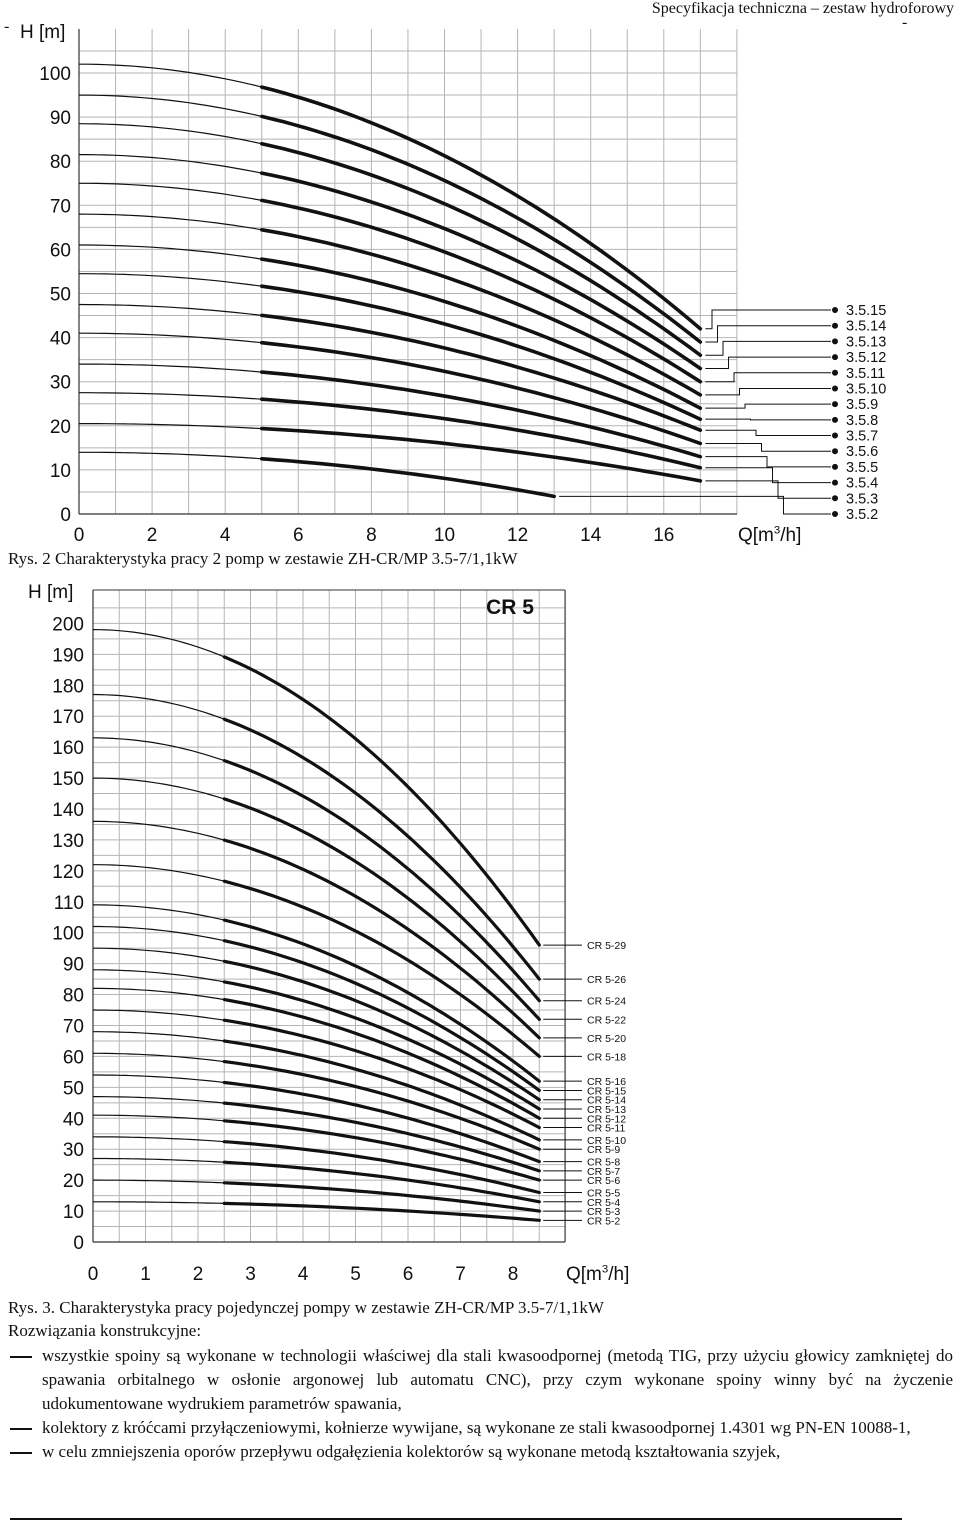  Describe the element at coordinates (159, 1181) in the screenshot. I see `curve-cr-5-3-thin` at that location.